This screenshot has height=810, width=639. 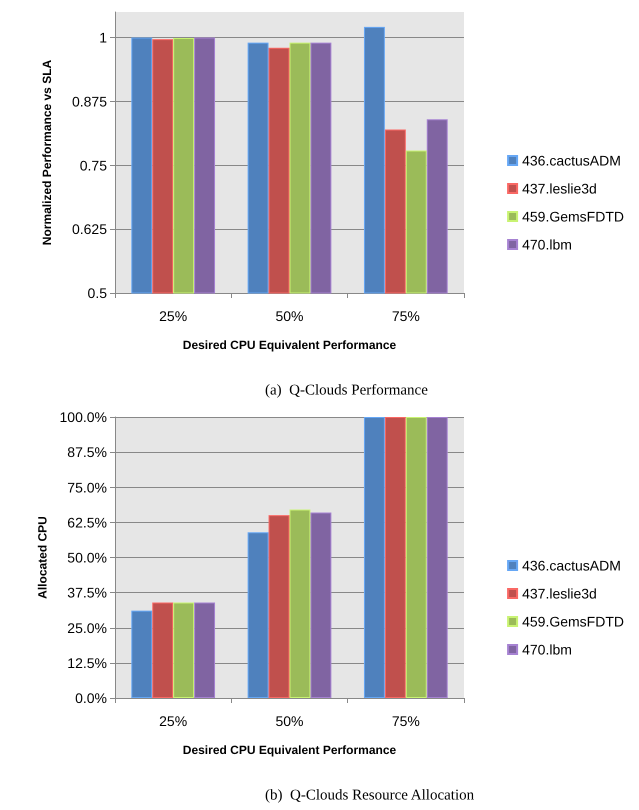 What do you see at coordinates (87, 592) in the screenshot?
I see `y-tick-label: 37.5%` at bounding box center [87, 592].